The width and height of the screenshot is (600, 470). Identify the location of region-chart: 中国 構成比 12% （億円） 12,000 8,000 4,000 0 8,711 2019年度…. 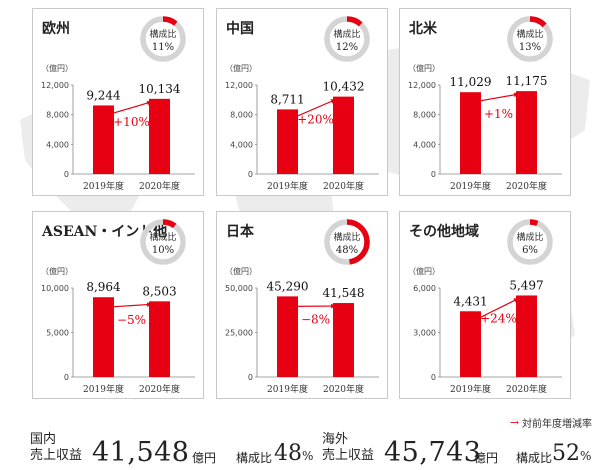
(302, 104).